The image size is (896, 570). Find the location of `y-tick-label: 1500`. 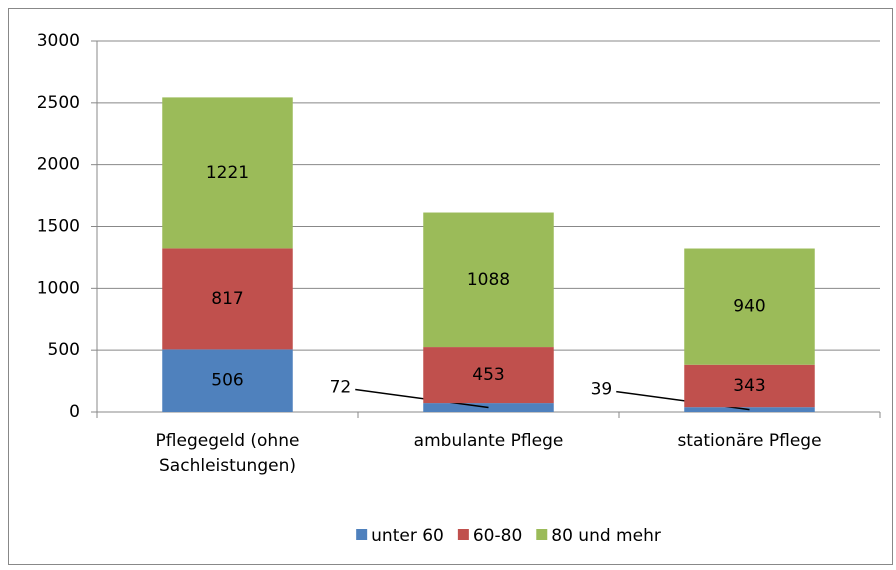

y-tick-label: 1500 is located at coordinates (58, 227).